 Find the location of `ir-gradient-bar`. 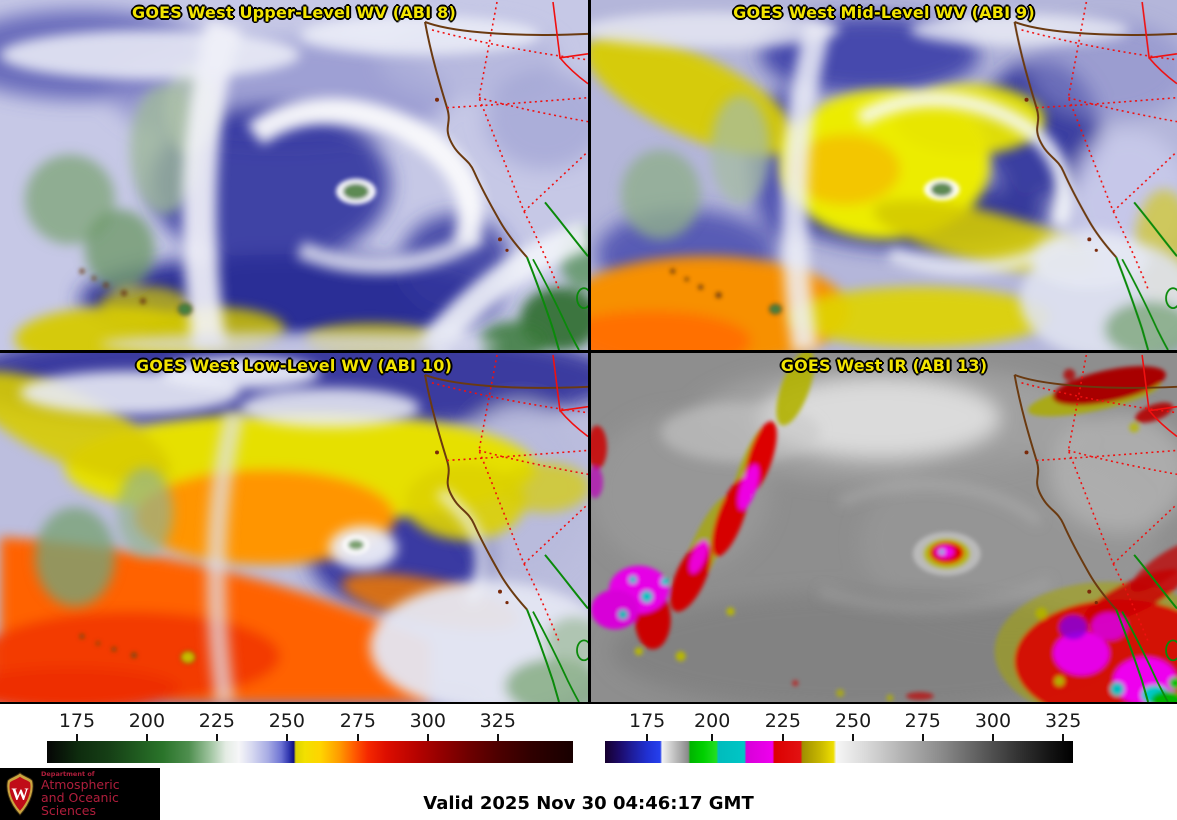

ir-gradient-bar is located at coordinates (839, 752).